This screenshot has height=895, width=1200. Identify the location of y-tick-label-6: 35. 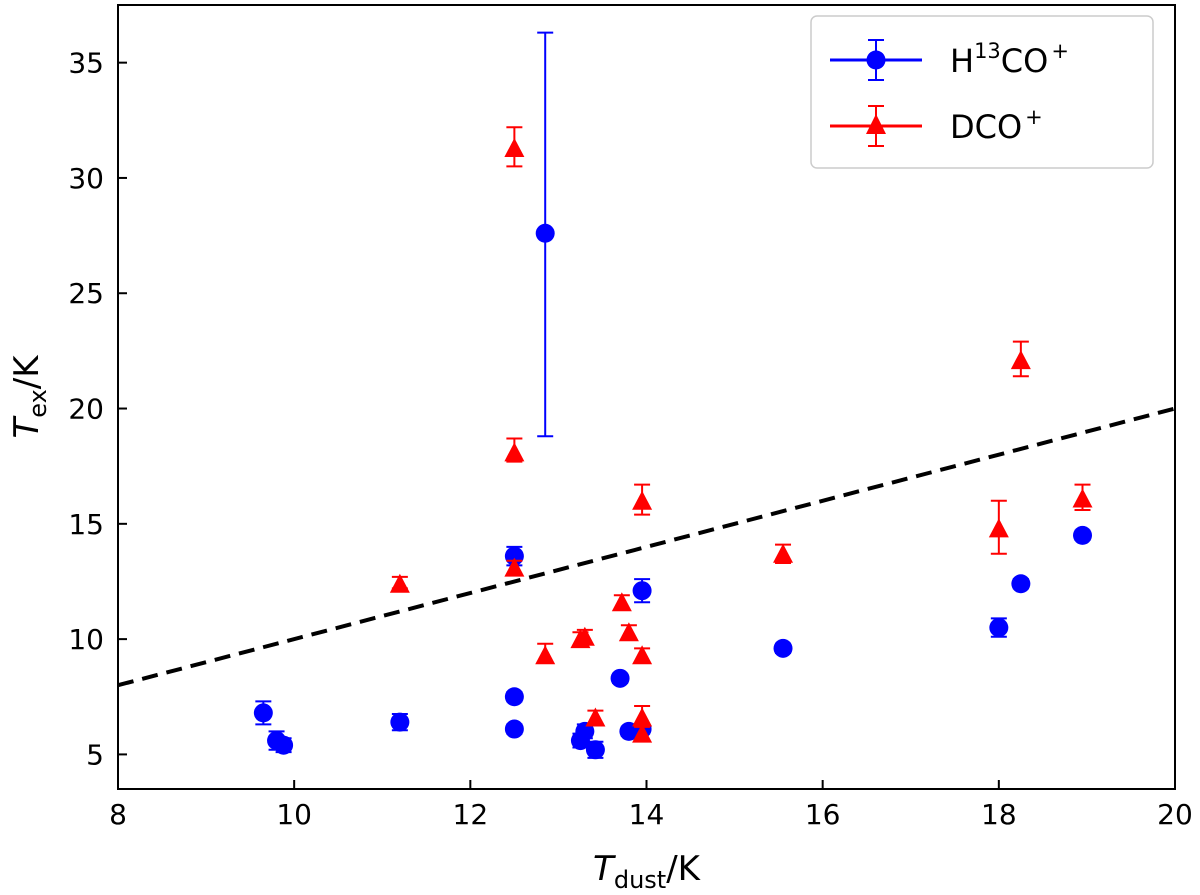
(86, 63).